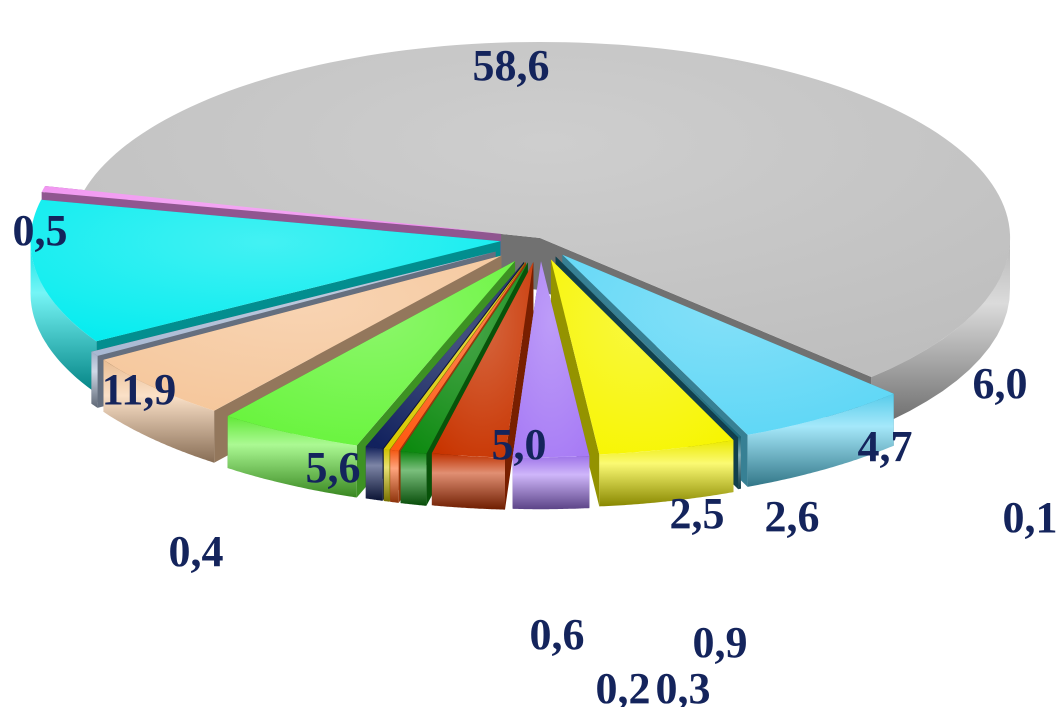 This screenshot has height=707, width=1056. What do you see at coordinates (557, 634) in the screenshot?
I see `slice-label: 0,6` at bounding box center [557, 634].